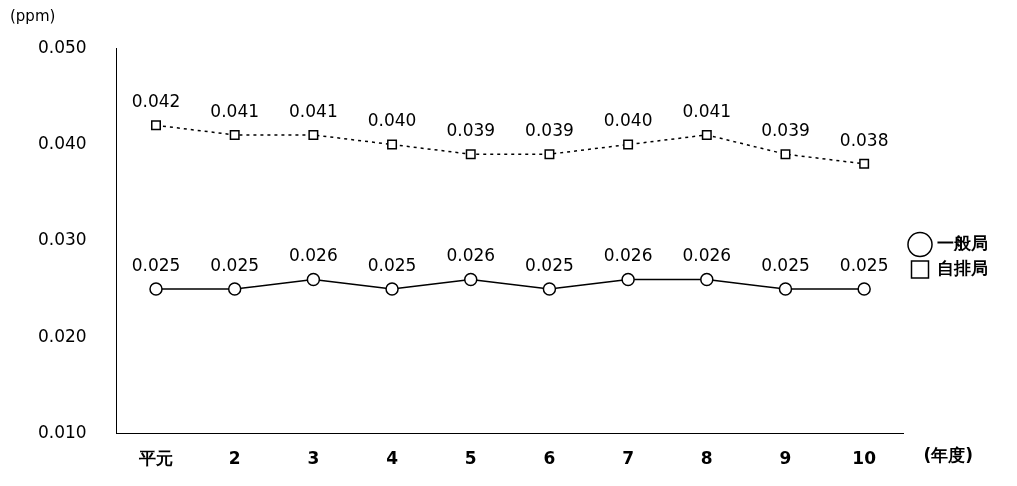 The image size is (1017, 486). Describe the element at coordinates (156, 101) in the screenshot. I see `data-label: 0.042` at that location.